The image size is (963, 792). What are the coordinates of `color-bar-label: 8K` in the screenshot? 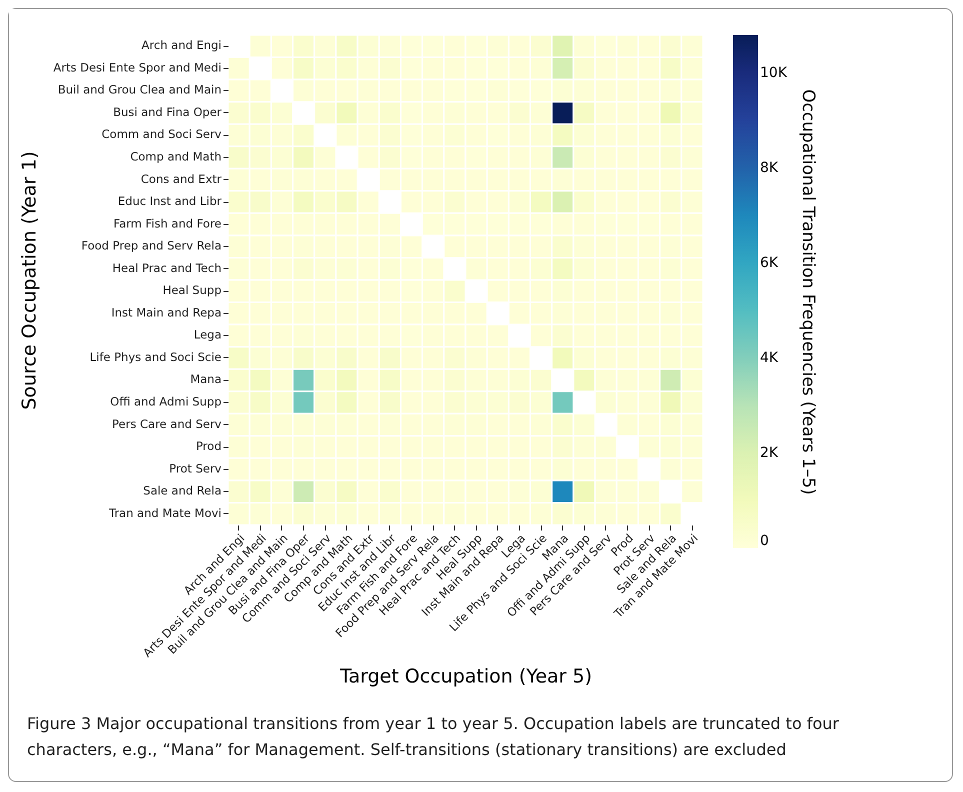 It's located at (769, 168).